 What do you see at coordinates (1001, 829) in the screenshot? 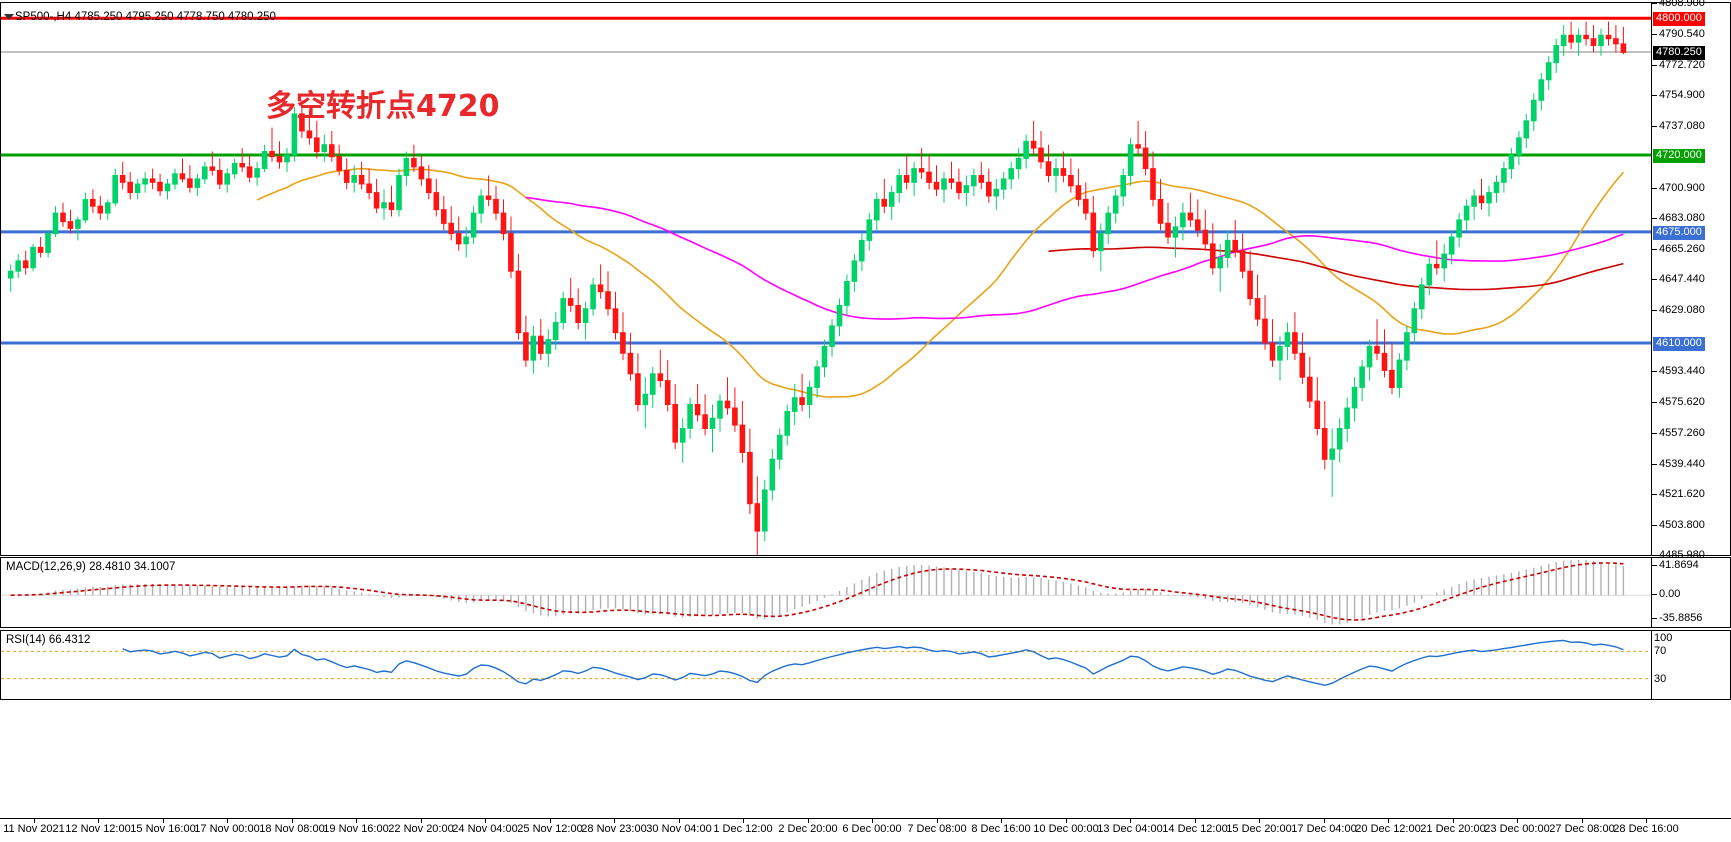
I see `time-label: 8 Dec 16:00` at bounding box center [1001, 829].